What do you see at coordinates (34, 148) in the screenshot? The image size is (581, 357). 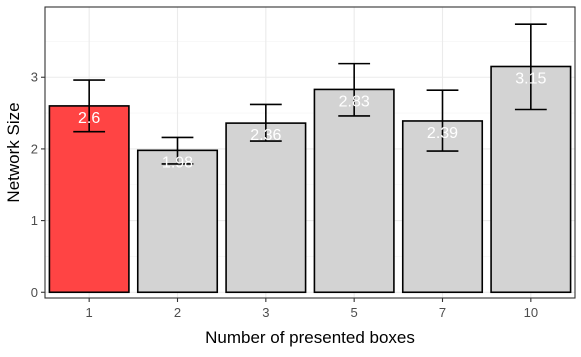 I see `y-tick-label: 2` at bounding box center [34, 148].